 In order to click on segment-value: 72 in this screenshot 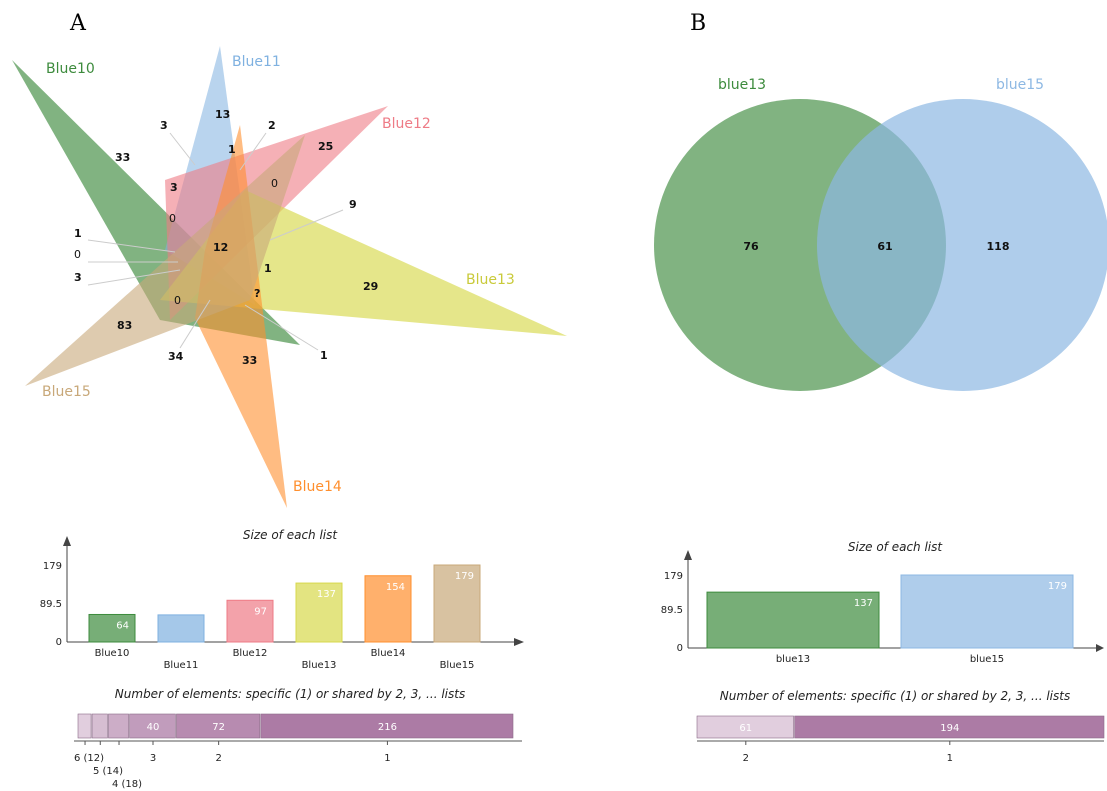, I will do `click(218, 727)`.